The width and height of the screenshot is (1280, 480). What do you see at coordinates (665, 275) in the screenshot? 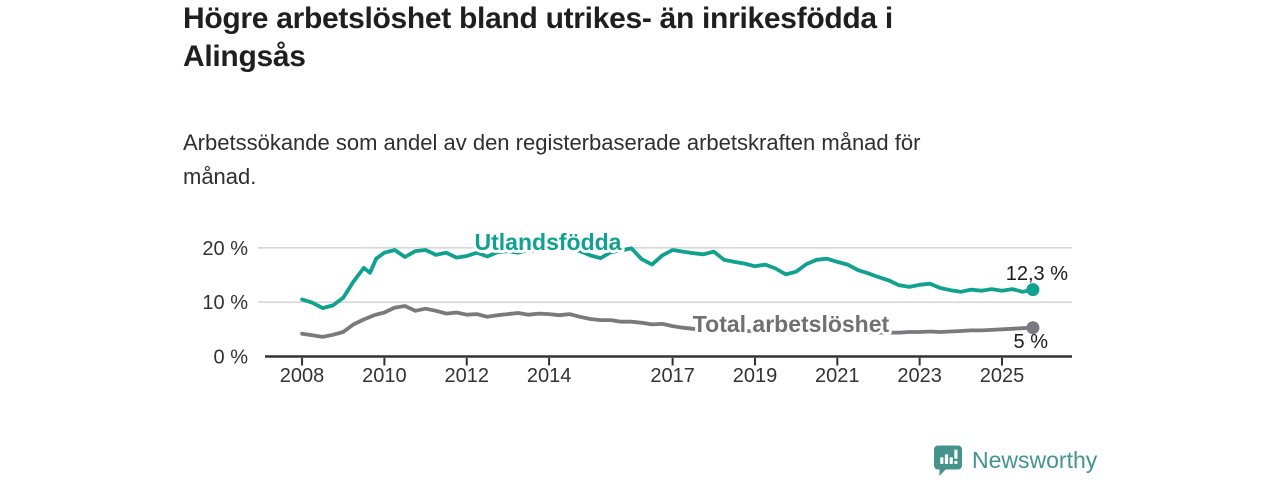
I see `gridlines` at bounding box center [665, 275].